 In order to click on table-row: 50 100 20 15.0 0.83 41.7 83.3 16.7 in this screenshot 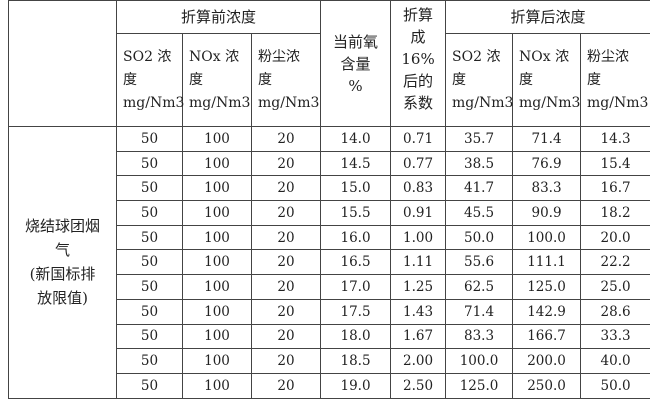, I will do `click(329, 188)`.